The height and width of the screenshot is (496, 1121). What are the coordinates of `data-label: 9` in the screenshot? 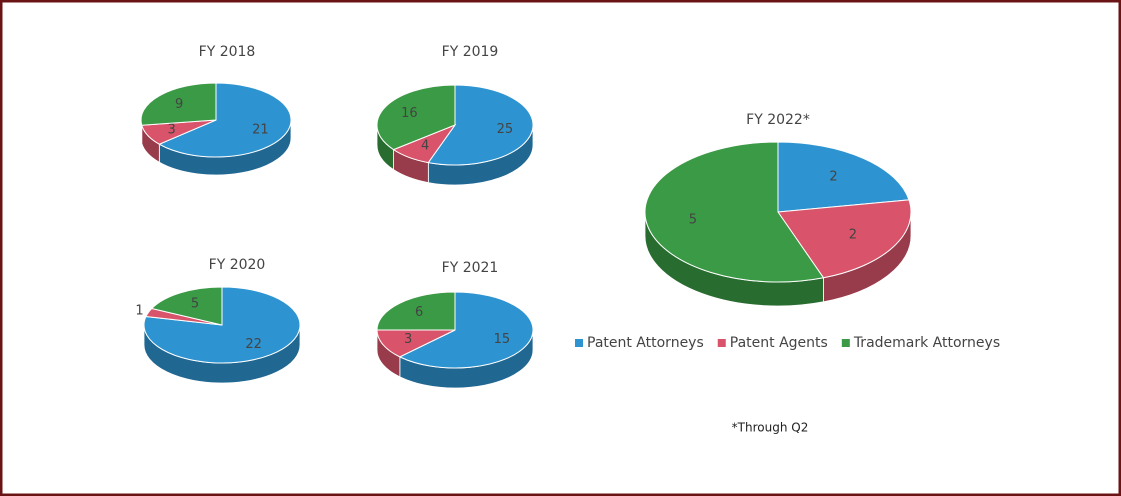 It's located at (179, 104).